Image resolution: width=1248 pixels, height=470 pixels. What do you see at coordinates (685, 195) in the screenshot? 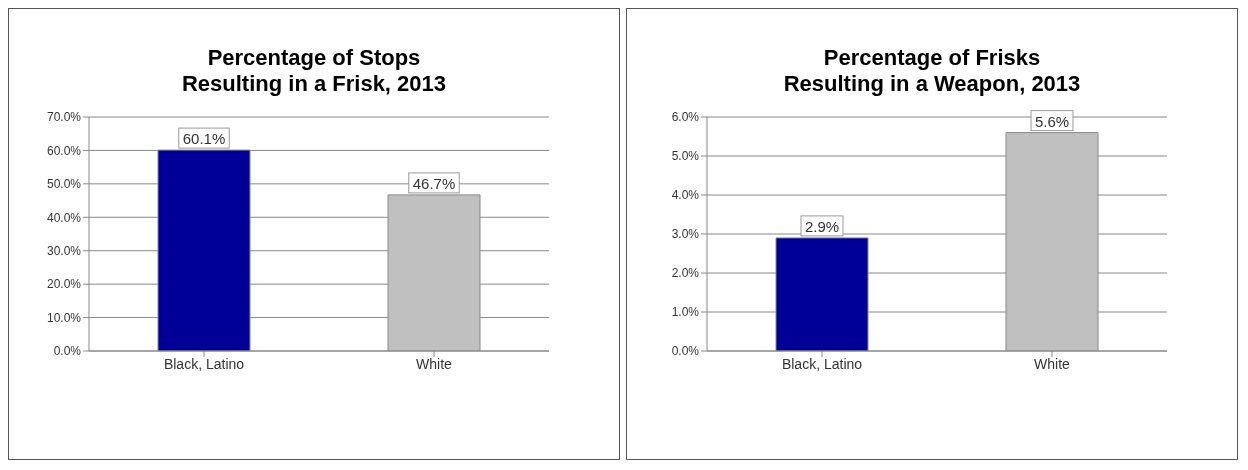
I see `y-tick-label: 4.0%` at bounding box center [685, 195].